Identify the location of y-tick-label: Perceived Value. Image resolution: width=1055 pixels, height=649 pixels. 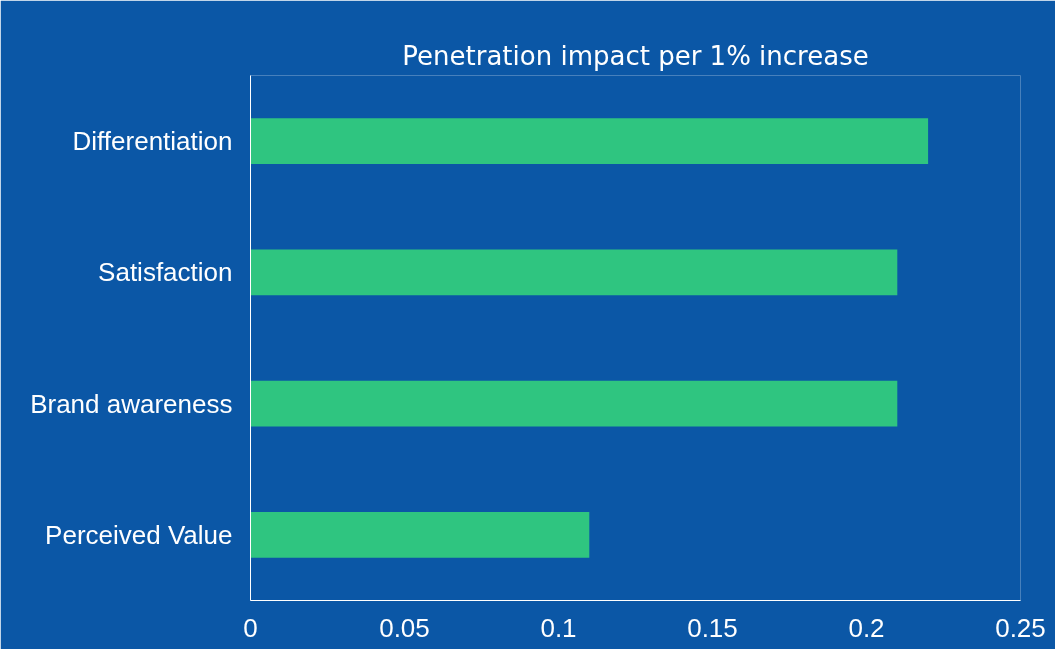
(139, 534).